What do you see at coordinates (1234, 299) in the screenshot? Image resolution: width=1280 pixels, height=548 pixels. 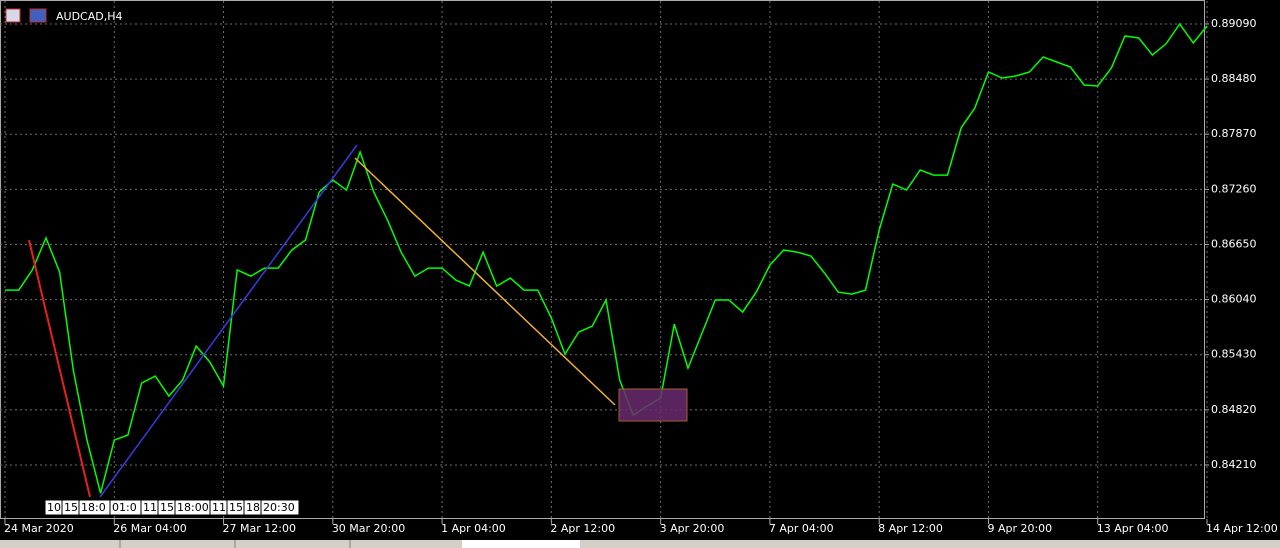 I see `y-tick-label: 0.86040` at bounding box center [1234, 299].